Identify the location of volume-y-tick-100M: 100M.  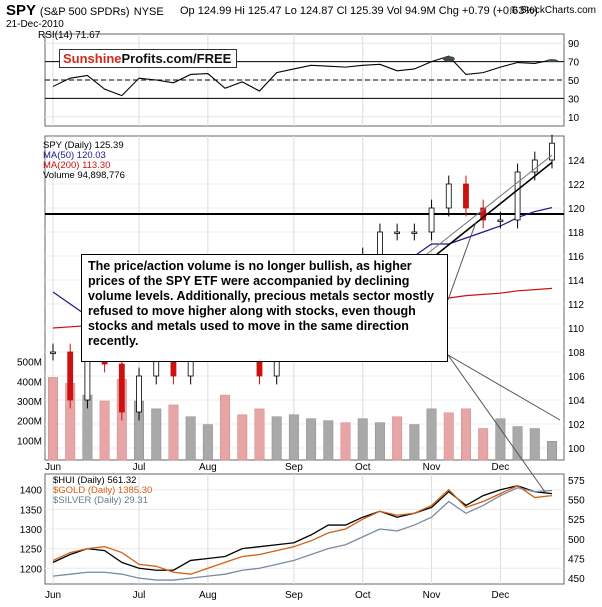
(29, 441).